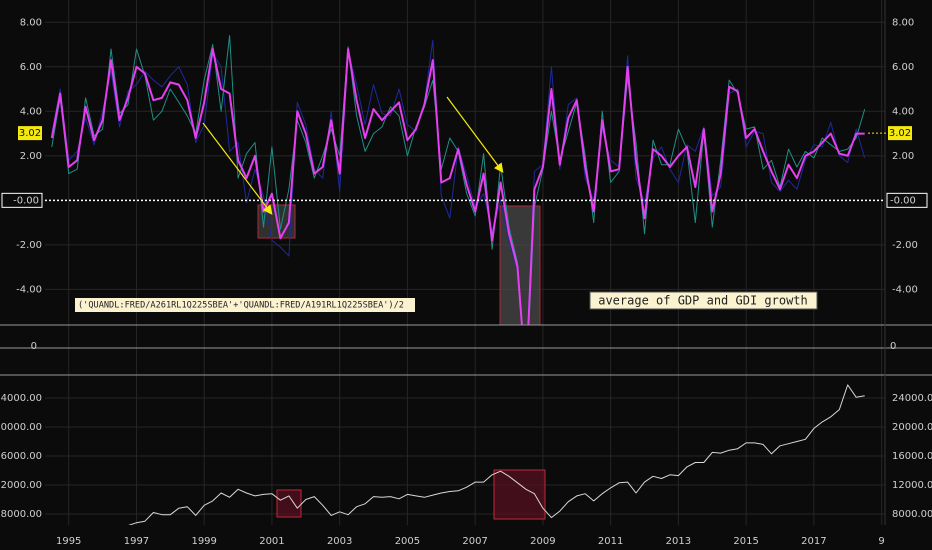 This screenshot has width=932, height=550. What do you see at coordinates (339, 541) in the screenshot?
I see `x-tick-label: 2003` at bounding box center [339, 541].